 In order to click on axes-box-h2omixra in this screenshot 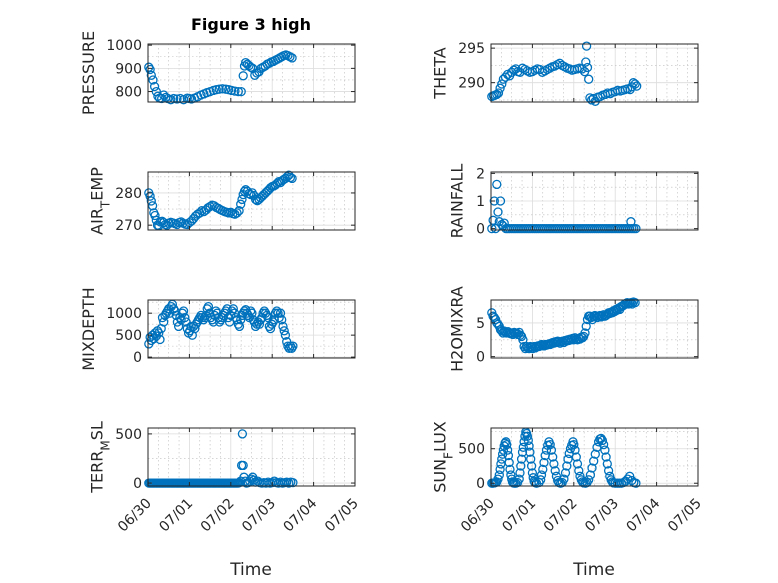, I will do `click(594, 329)`.